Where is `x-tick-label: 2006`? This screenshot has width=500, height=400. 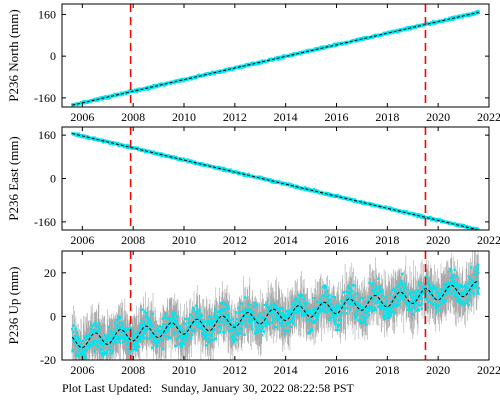
x-tick-label: 2006 is located at coordinates (82, 117).